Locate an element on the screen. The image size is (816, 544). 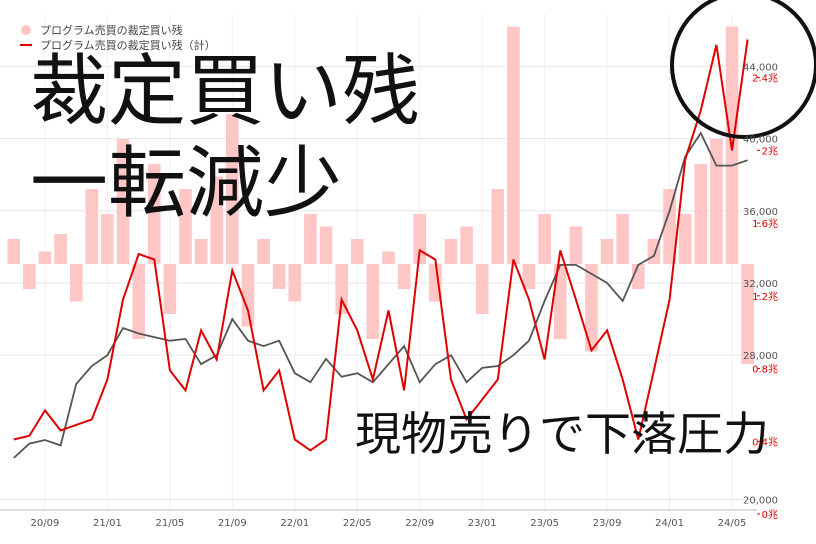
x-tick-label: 24/01 is located at coordinates (669, 523).